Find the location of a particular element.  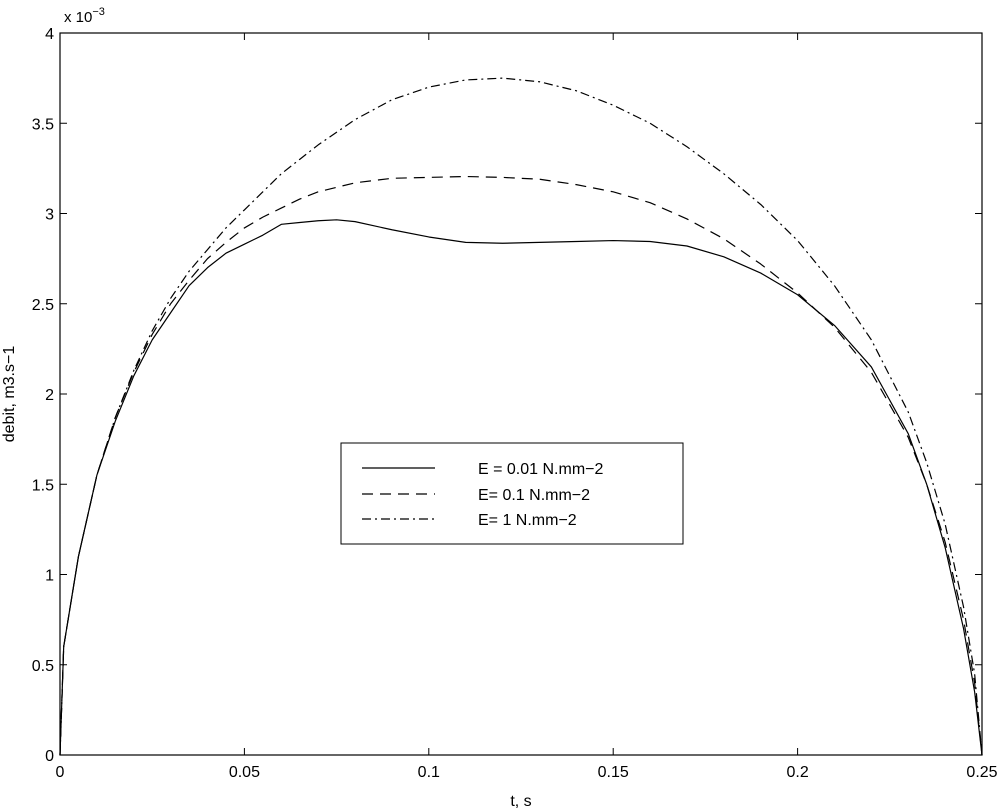

x-tick-label: 0 is located at coordinates (60, 772).